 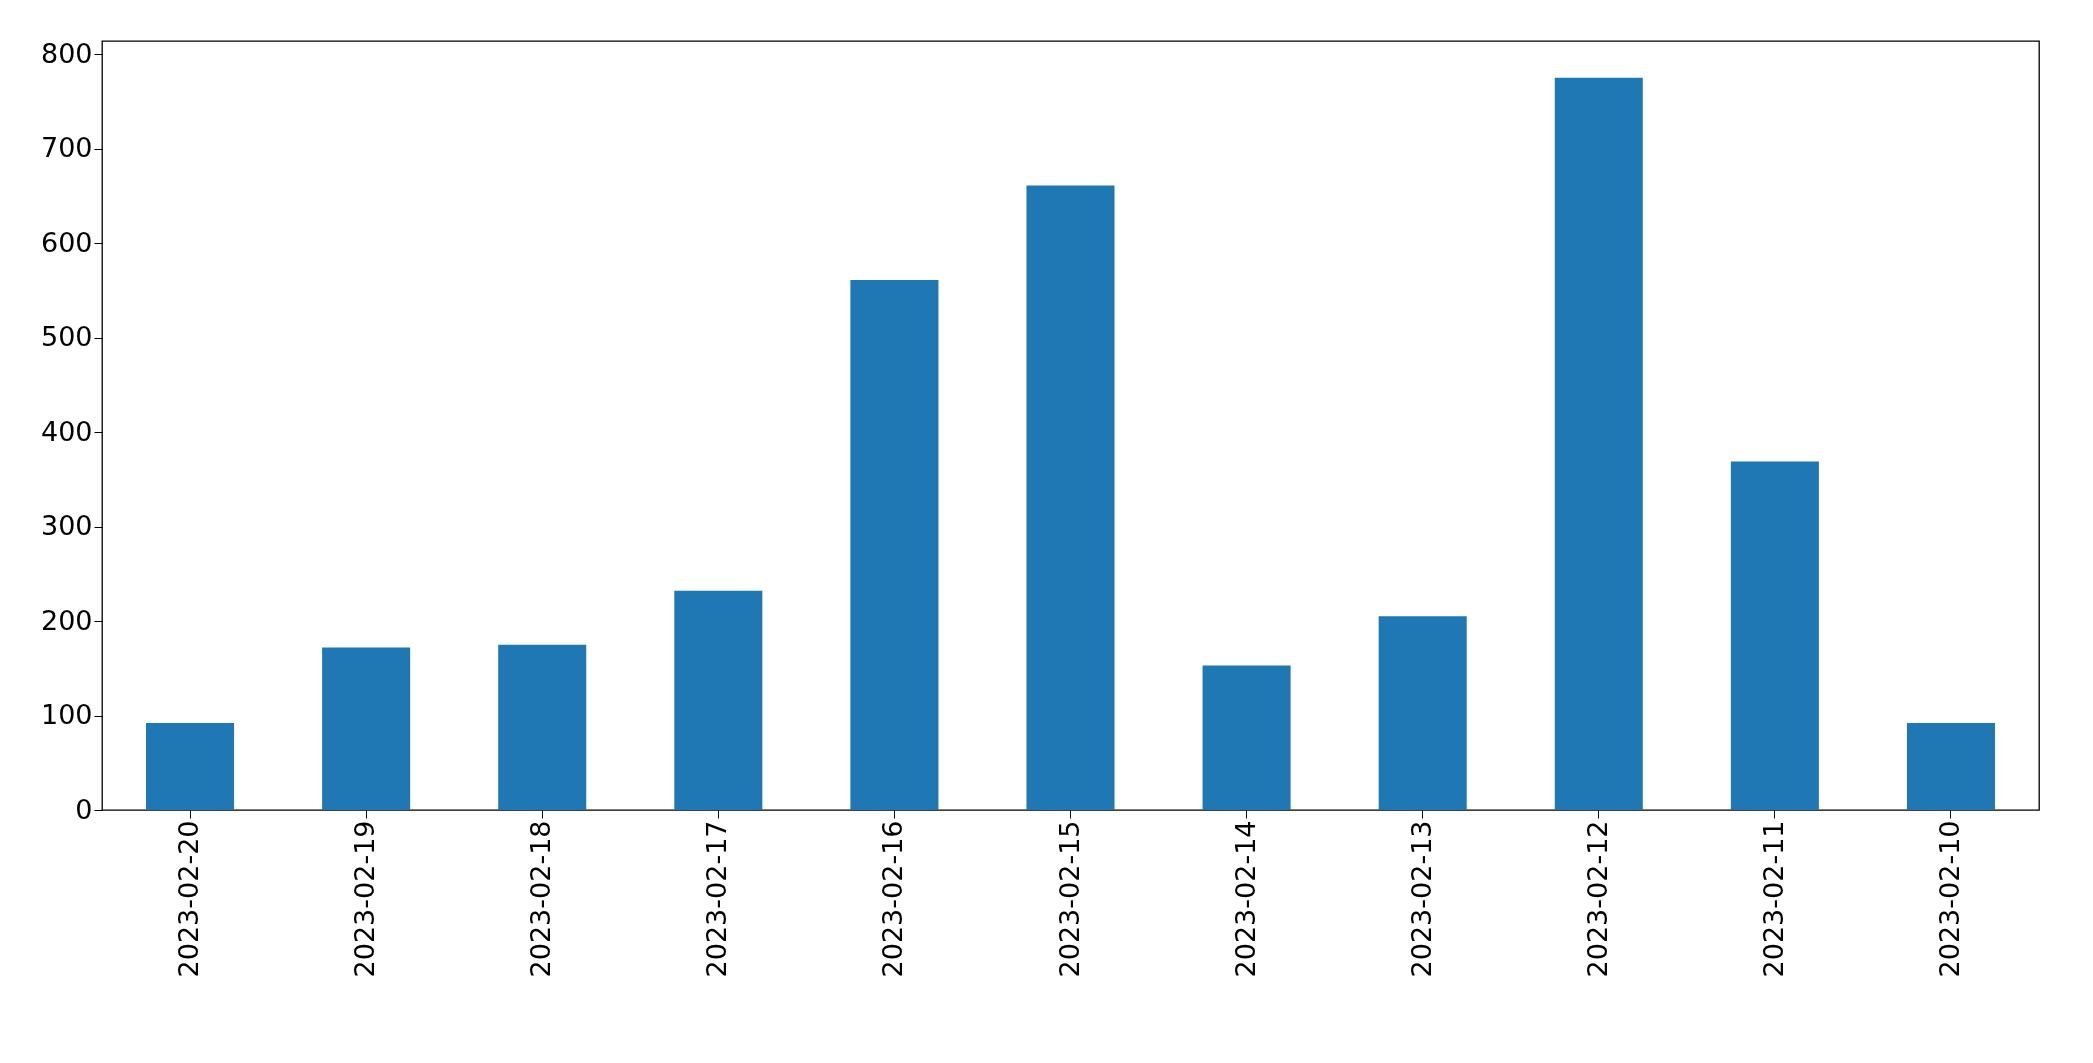 What do you see at coordinates (66, 526) in the screenshot?
I see `y-tick-label: 300` at bounding box center [66, 526].